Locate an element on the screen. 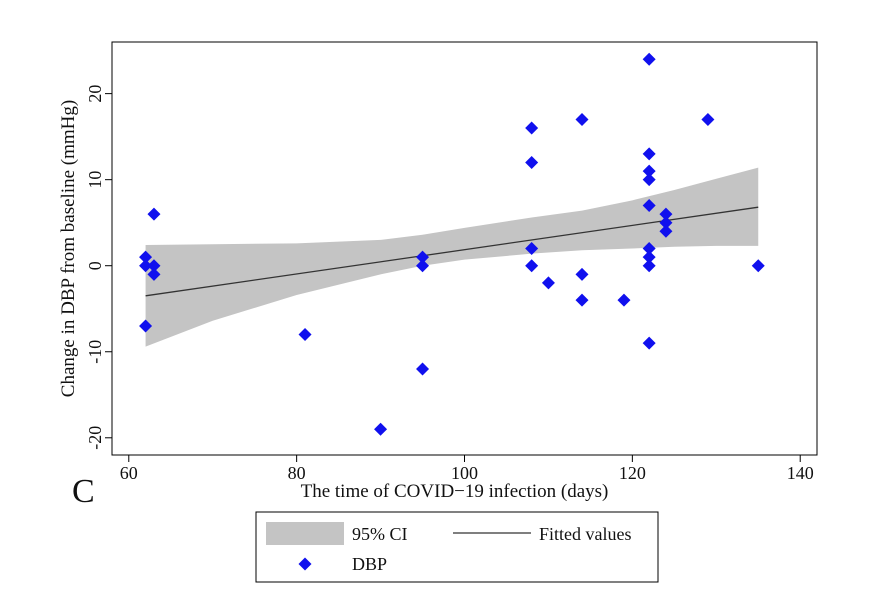  y-axis-ticks: -20 -10 0 10 20 is located at coordinates (98, 267).